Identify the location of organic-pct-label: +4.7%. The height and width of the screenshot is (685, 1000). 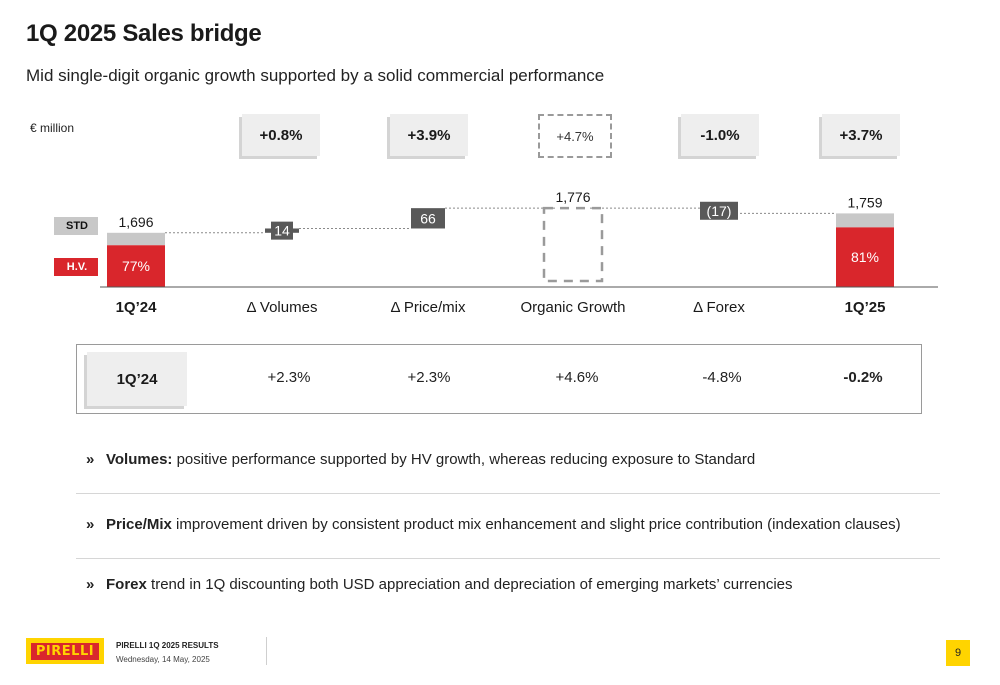
(575, 136).